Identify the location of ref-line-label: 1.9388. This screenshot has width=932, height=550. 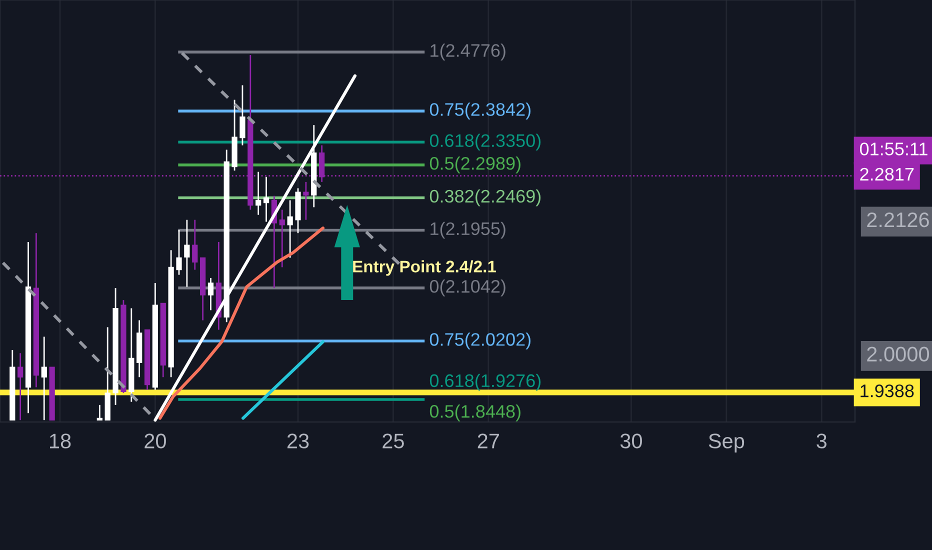
(887, 391).